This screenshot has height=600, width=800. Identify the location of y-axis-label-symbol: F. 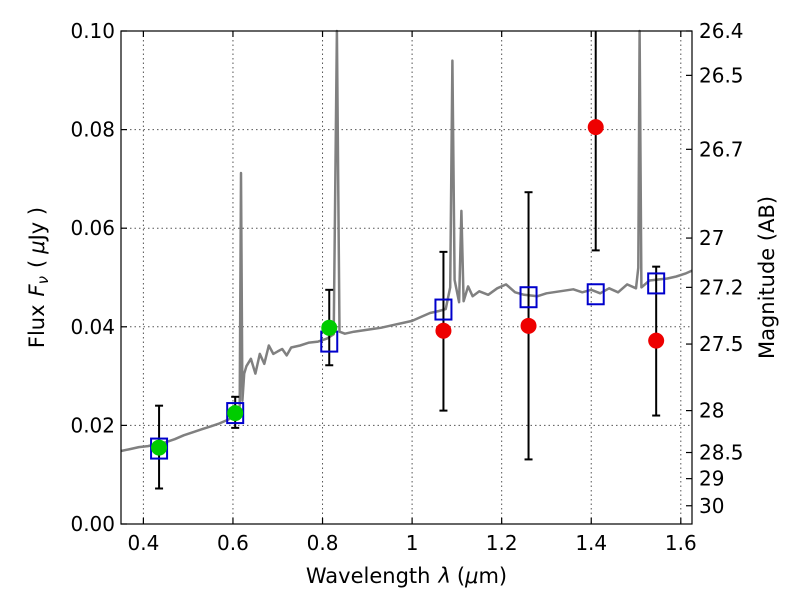
(37, 289).